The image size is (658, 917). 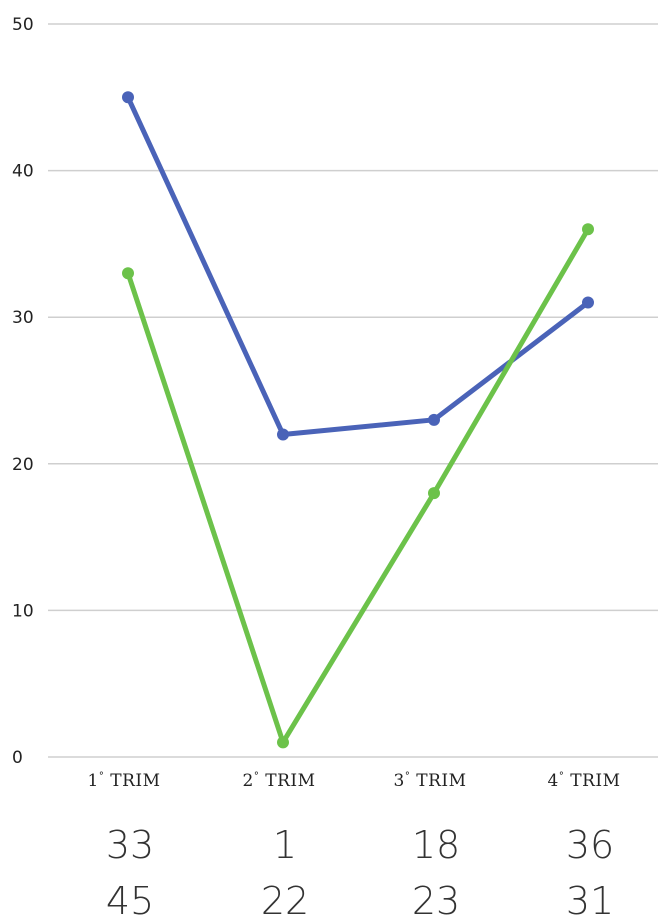 What do you see at coordinates (584, 781) in the screenshot?
I see `x-category-label: 4° TRIM` at bounding box center [584, 781].